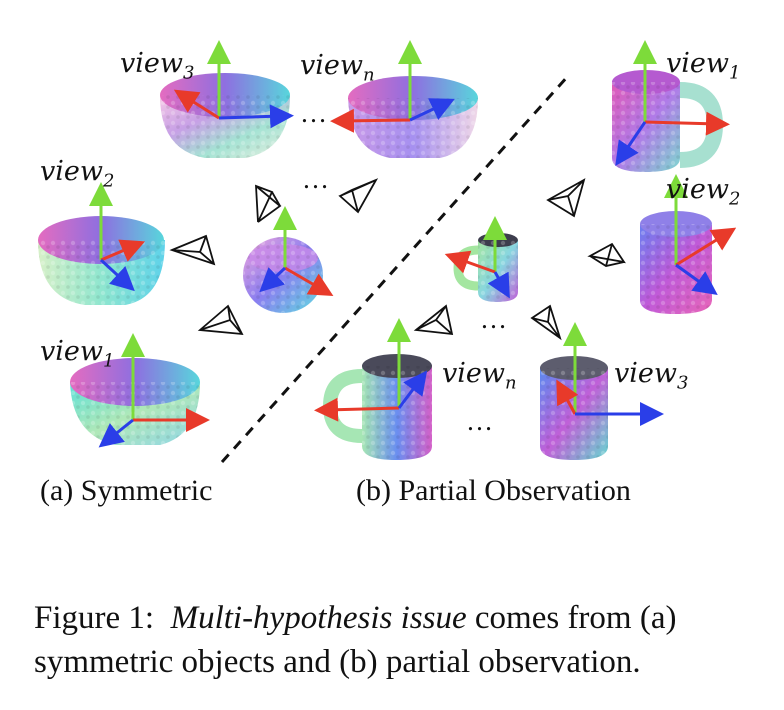  Describe the element at coordinates (101, 243) in the screenshot. I see `bowl-view2` at that location.